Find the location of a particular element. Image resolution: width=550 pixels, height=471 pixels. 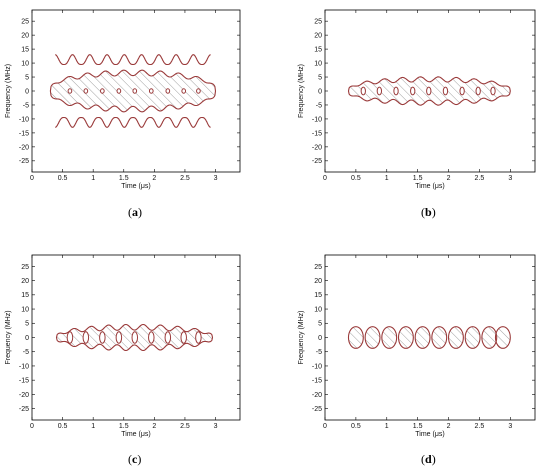

side-lobe-upper is located at coordinates (133, 60).